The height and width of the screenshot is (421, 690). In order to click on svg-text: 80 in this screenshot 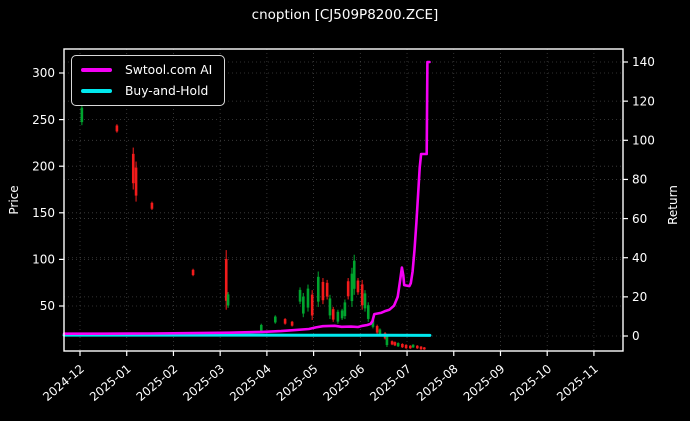, I will do `click(639, 180)`.